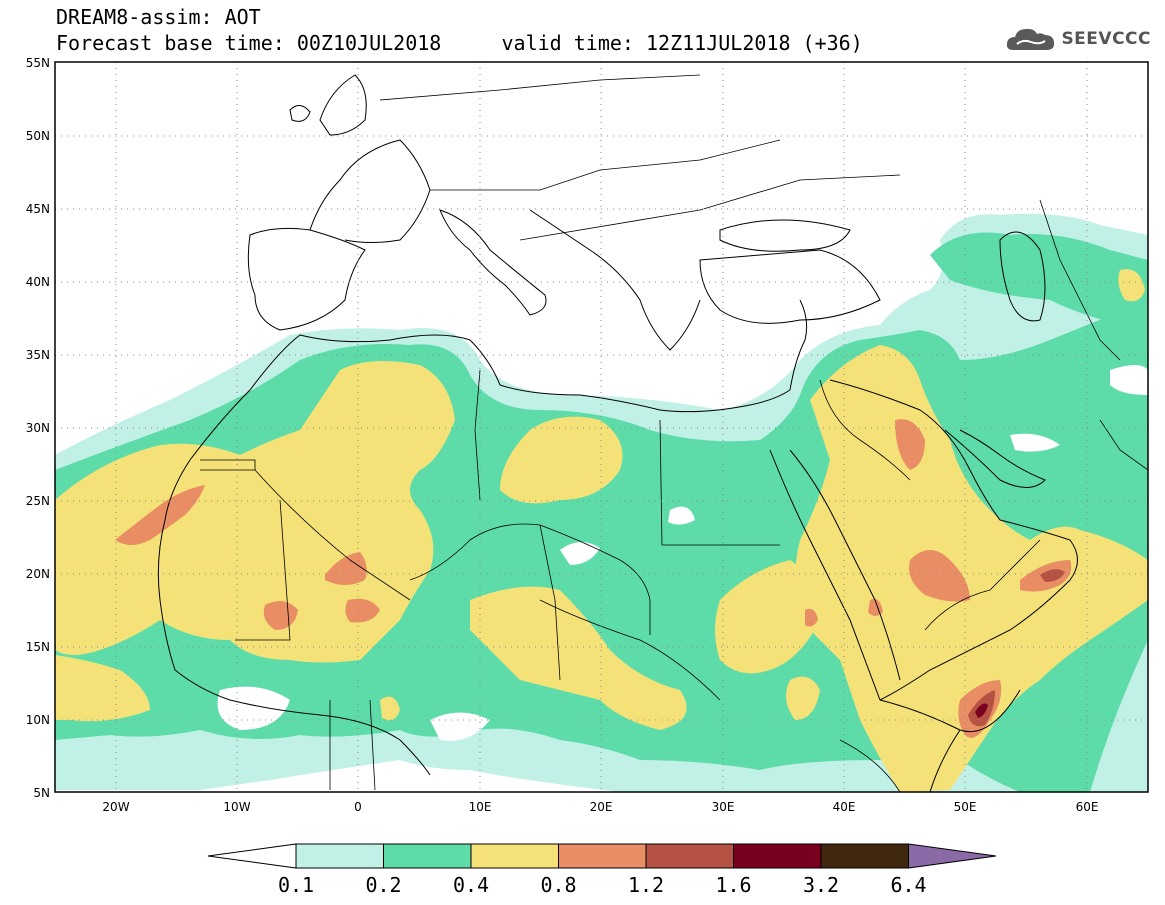 This screenshot has width=1165, height=905. Describe the element at coordinates (733, 885) in the screenshot. I see `colorbar-label: 1.6` at that location.